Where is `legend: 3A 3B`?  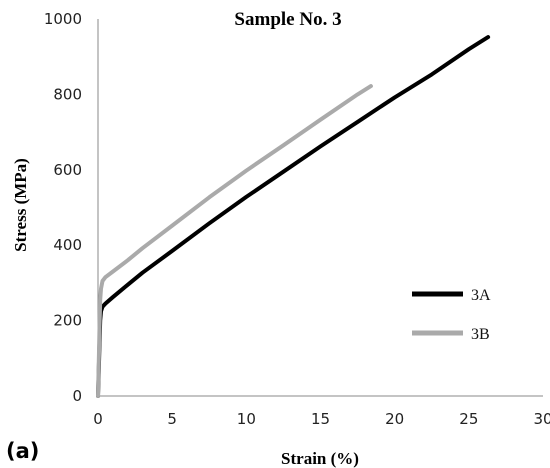
legend: 3A 3B is located at coordinates (451, 315).